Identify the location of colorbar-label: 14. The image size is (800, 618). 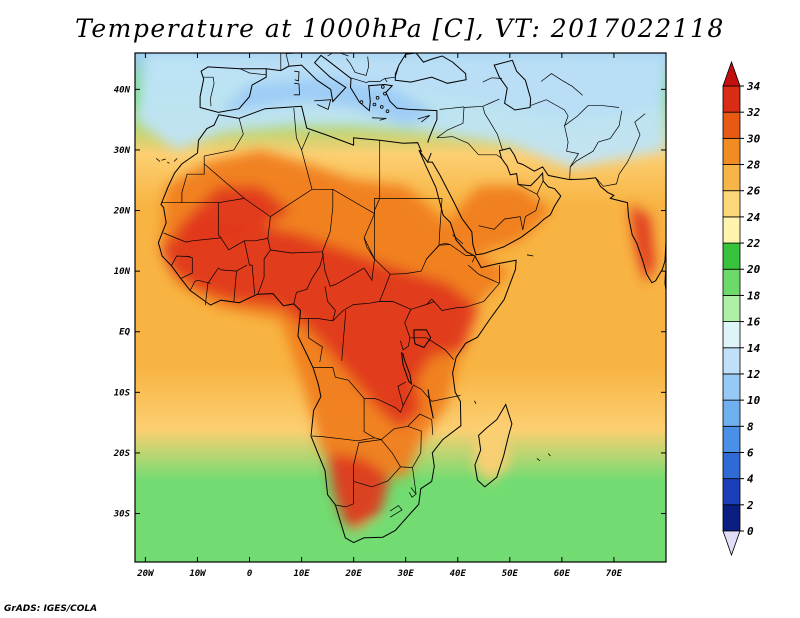
(754, 348).